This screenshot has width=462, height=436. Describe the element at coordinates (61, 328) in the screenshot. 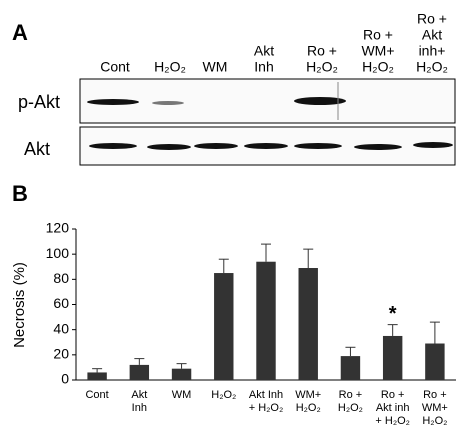

I see `y-tick-label: 40` at that location.